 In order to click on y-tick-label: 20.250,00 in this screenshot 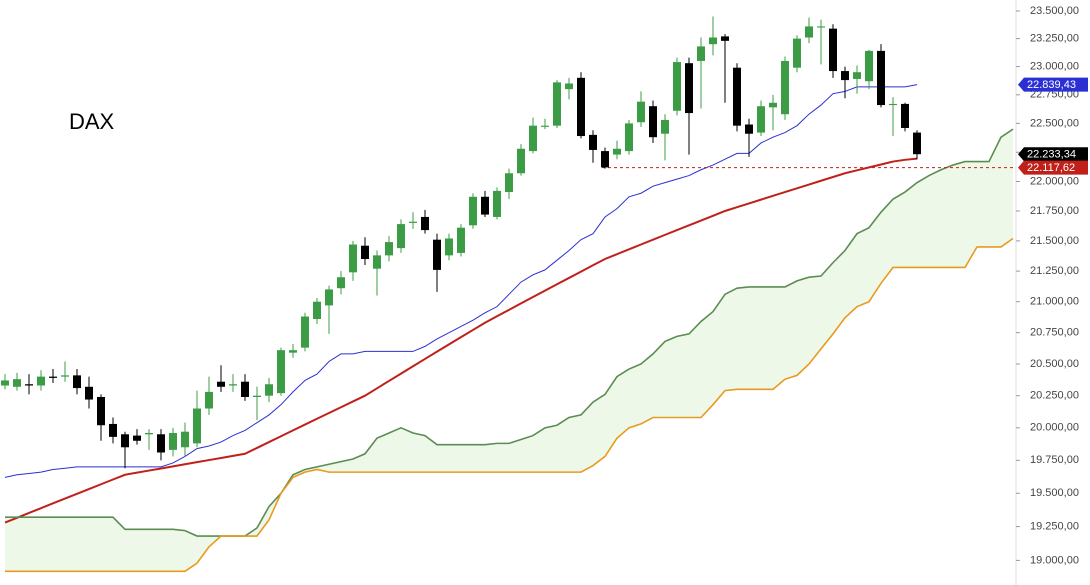, I will do `click(1054, 396)`.